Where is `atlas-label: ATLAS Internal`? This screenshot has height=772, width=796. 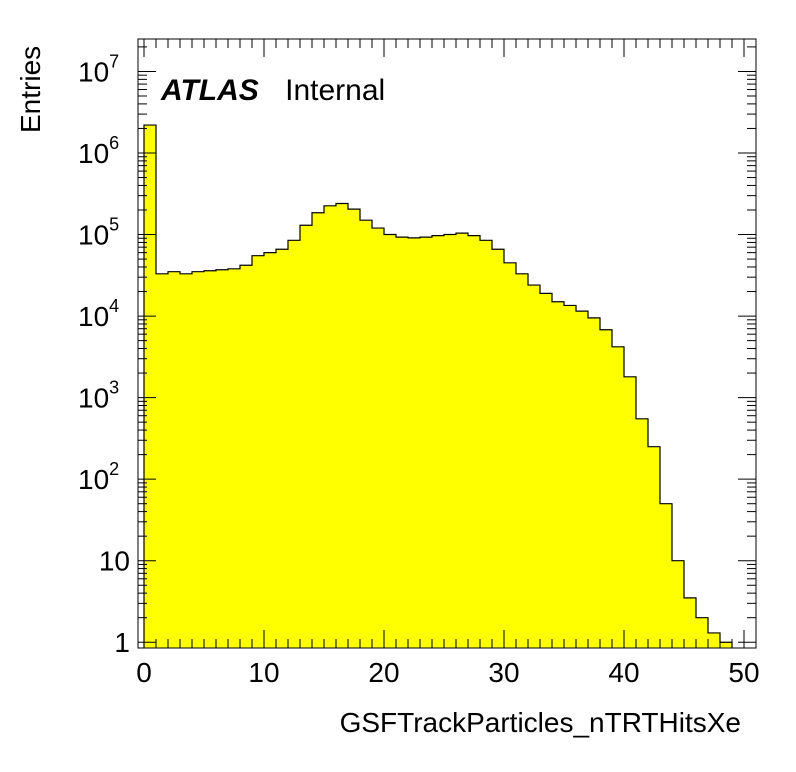 atlas-label: ATLAS Internal is located at coordinates (272, 90).